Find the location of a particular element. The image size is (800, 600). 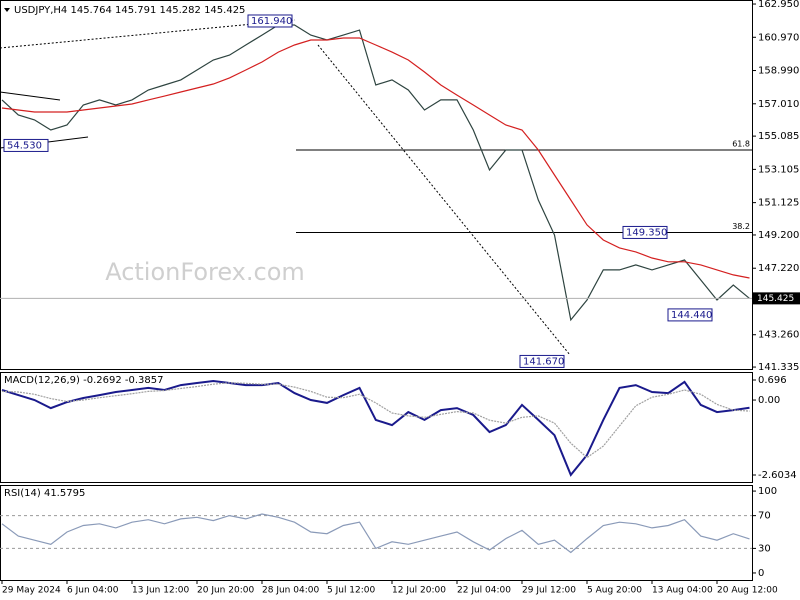

rsi-title: RSI(14) 41.5795 is located at coordinates (44, 493).